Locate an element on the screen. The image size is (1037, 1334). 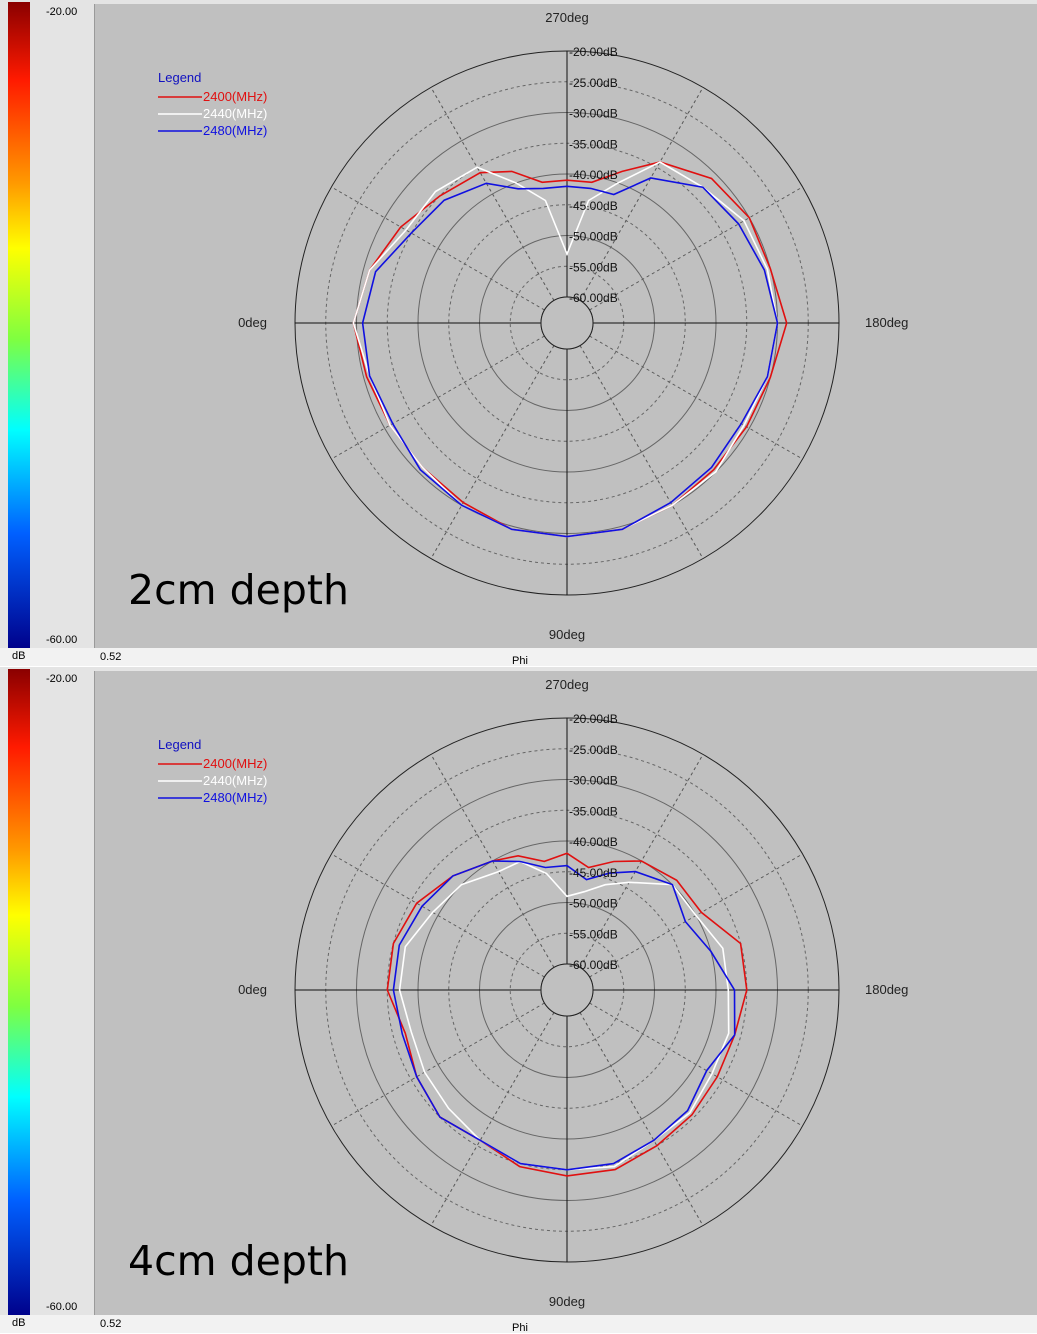
depth-annotation: 2cm depth is located at coordinates (238, 590).